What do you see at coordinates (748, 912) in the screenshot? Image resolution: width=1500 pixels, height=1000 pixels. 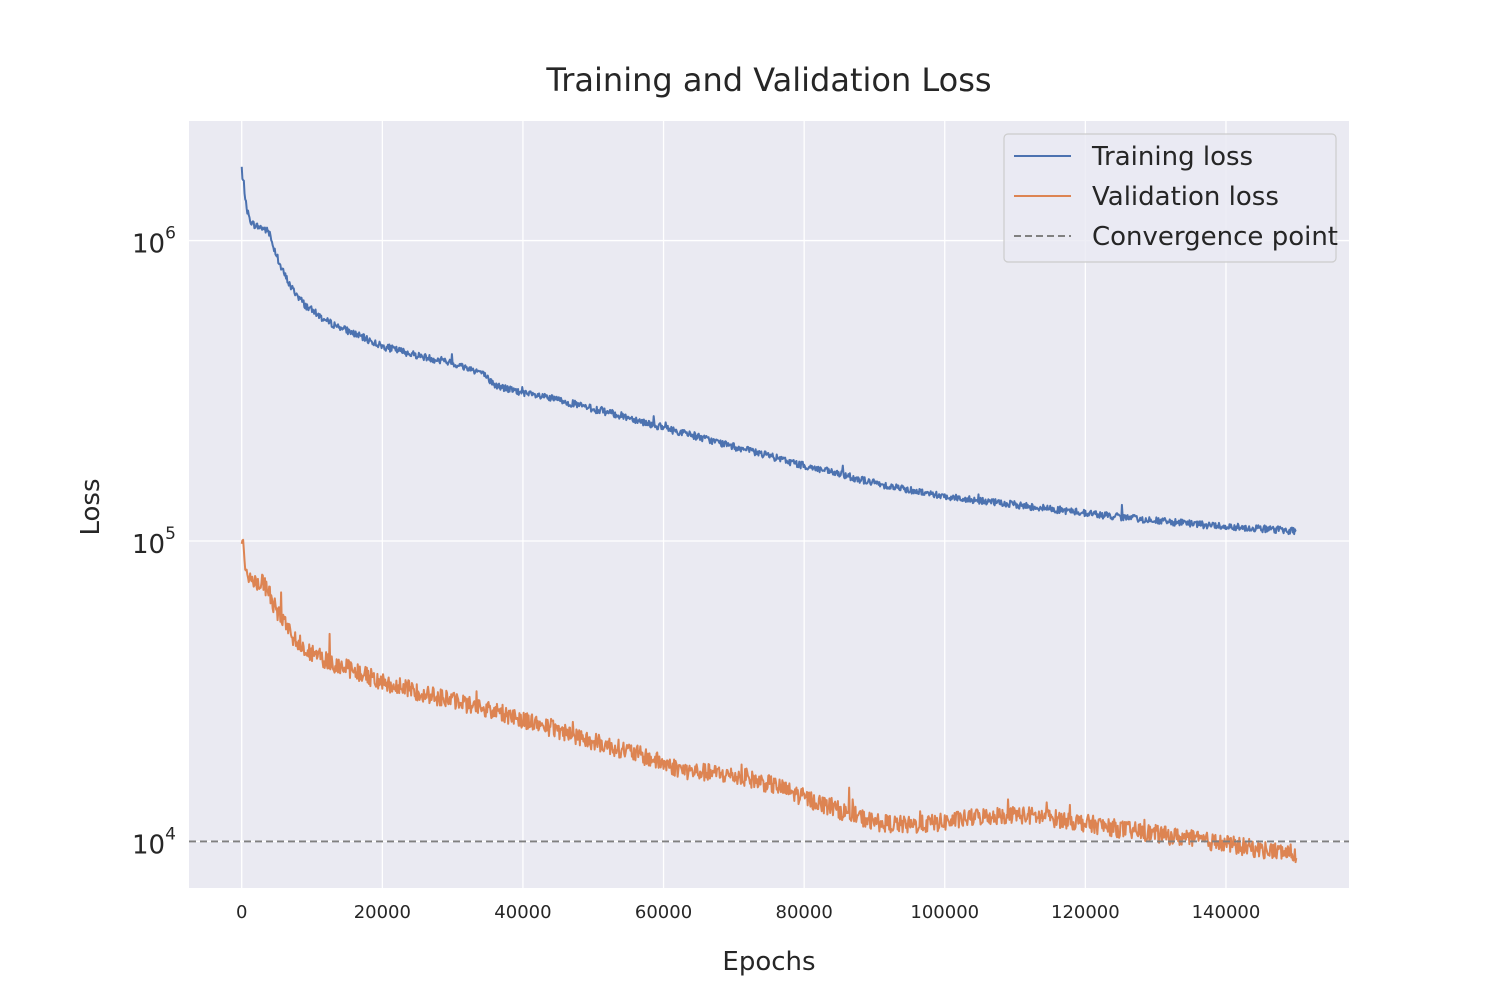 I see `x-tick-labels: 0 20000 40000 60000 80000 100000 120000 140000` at bounding box center [748, 912].